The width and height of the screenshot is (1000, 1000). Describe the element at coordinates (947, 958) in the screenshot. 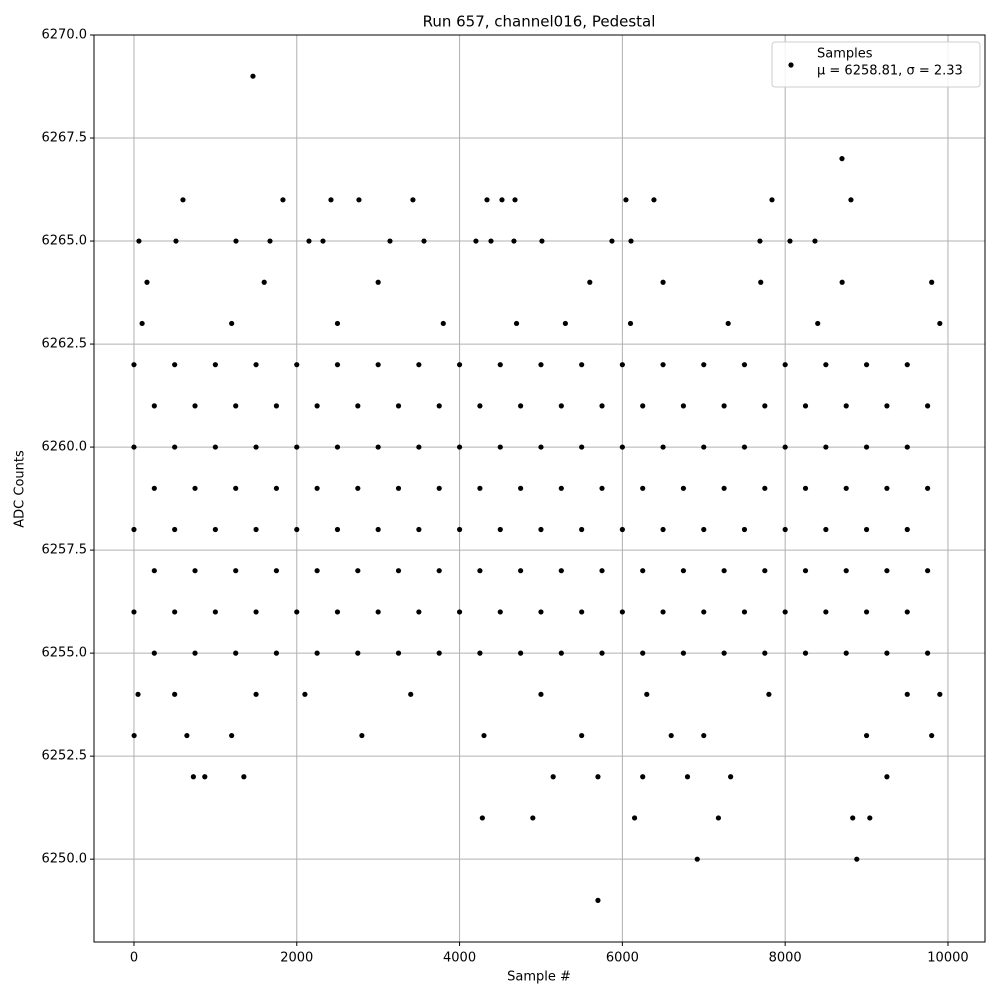

I see `x-tick-label: 10000` at that location.